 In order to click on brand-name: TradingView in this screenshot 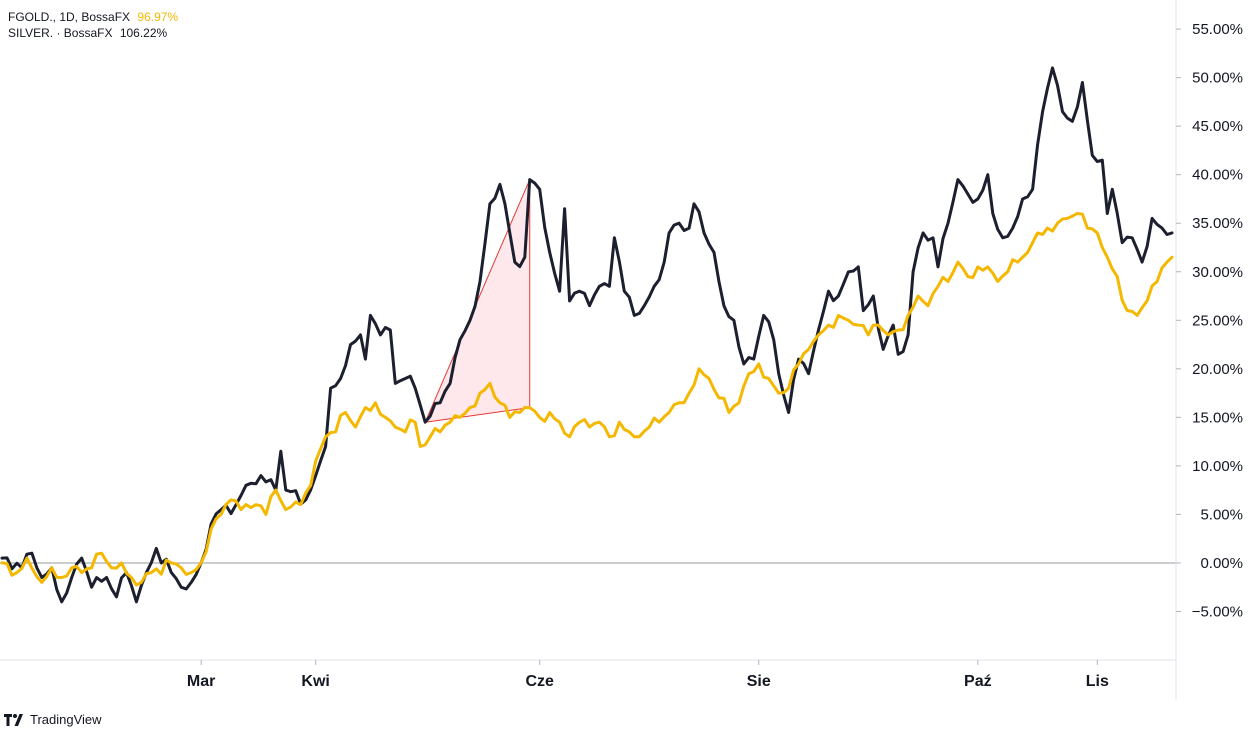, I will do `click(66, 719)`.